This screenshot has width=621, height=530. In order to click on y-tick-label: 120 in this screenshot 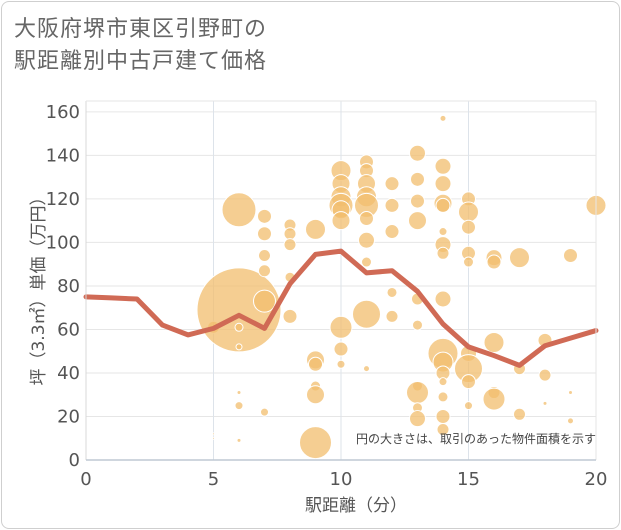, I will do `click(63, 199)`.